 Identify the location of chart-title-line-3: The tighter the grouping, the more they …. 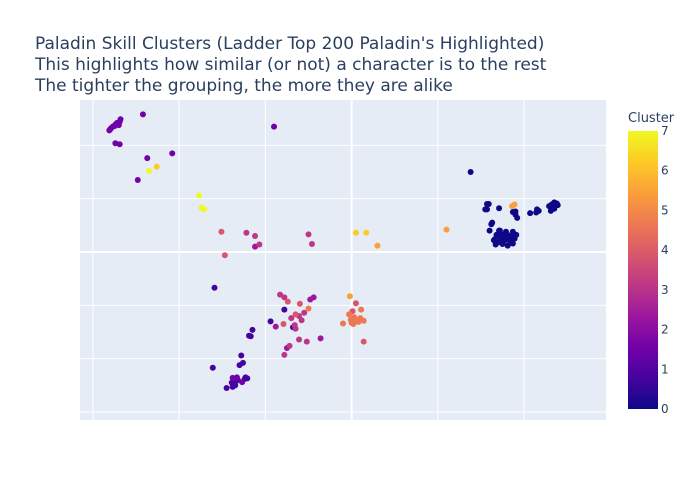
(244, 86).